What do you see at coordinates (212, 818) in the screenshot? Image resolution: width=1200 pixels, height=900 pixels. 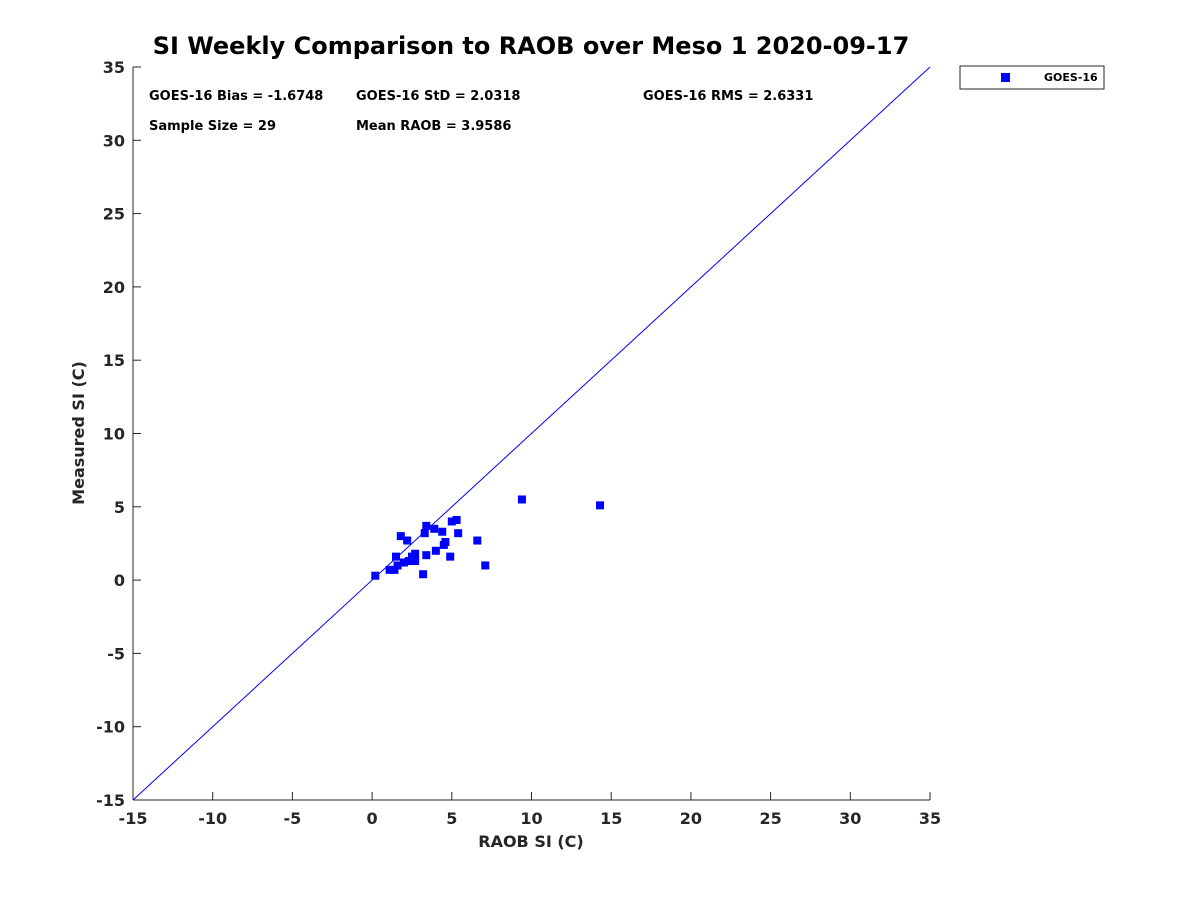 I see `x-tick-label: -10` at bounding box center [212, 818].